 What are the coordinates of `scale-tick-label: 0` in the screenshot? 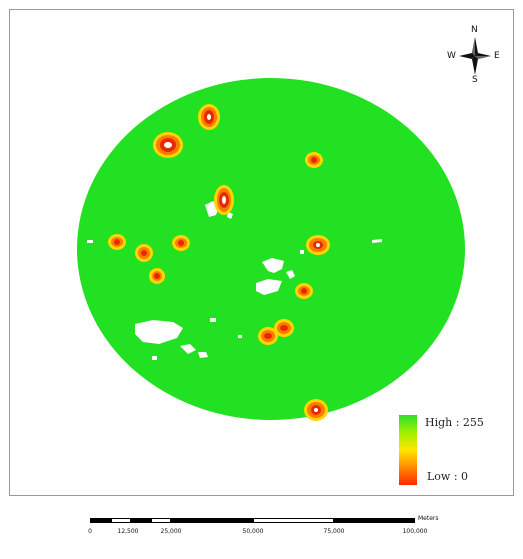 It's located at (90, 531).